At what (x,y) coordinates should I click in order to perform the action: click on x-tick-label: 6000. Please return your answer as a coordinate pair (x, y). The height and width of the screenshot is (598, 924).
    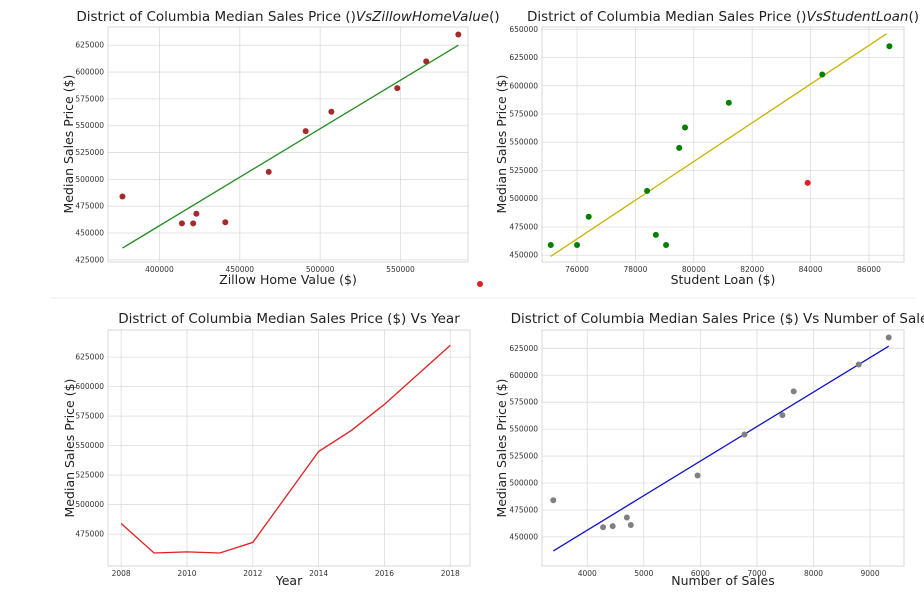
    Looking at the image, I should click on (700, 573).